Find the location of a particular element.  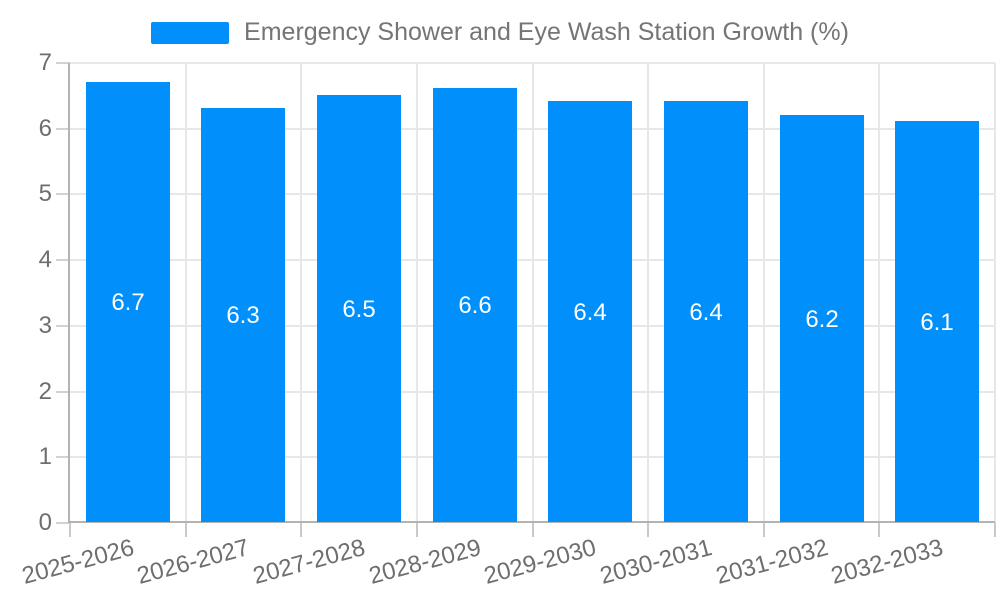

bar-value-label: 6.2 is located at coordinates (822, 319).